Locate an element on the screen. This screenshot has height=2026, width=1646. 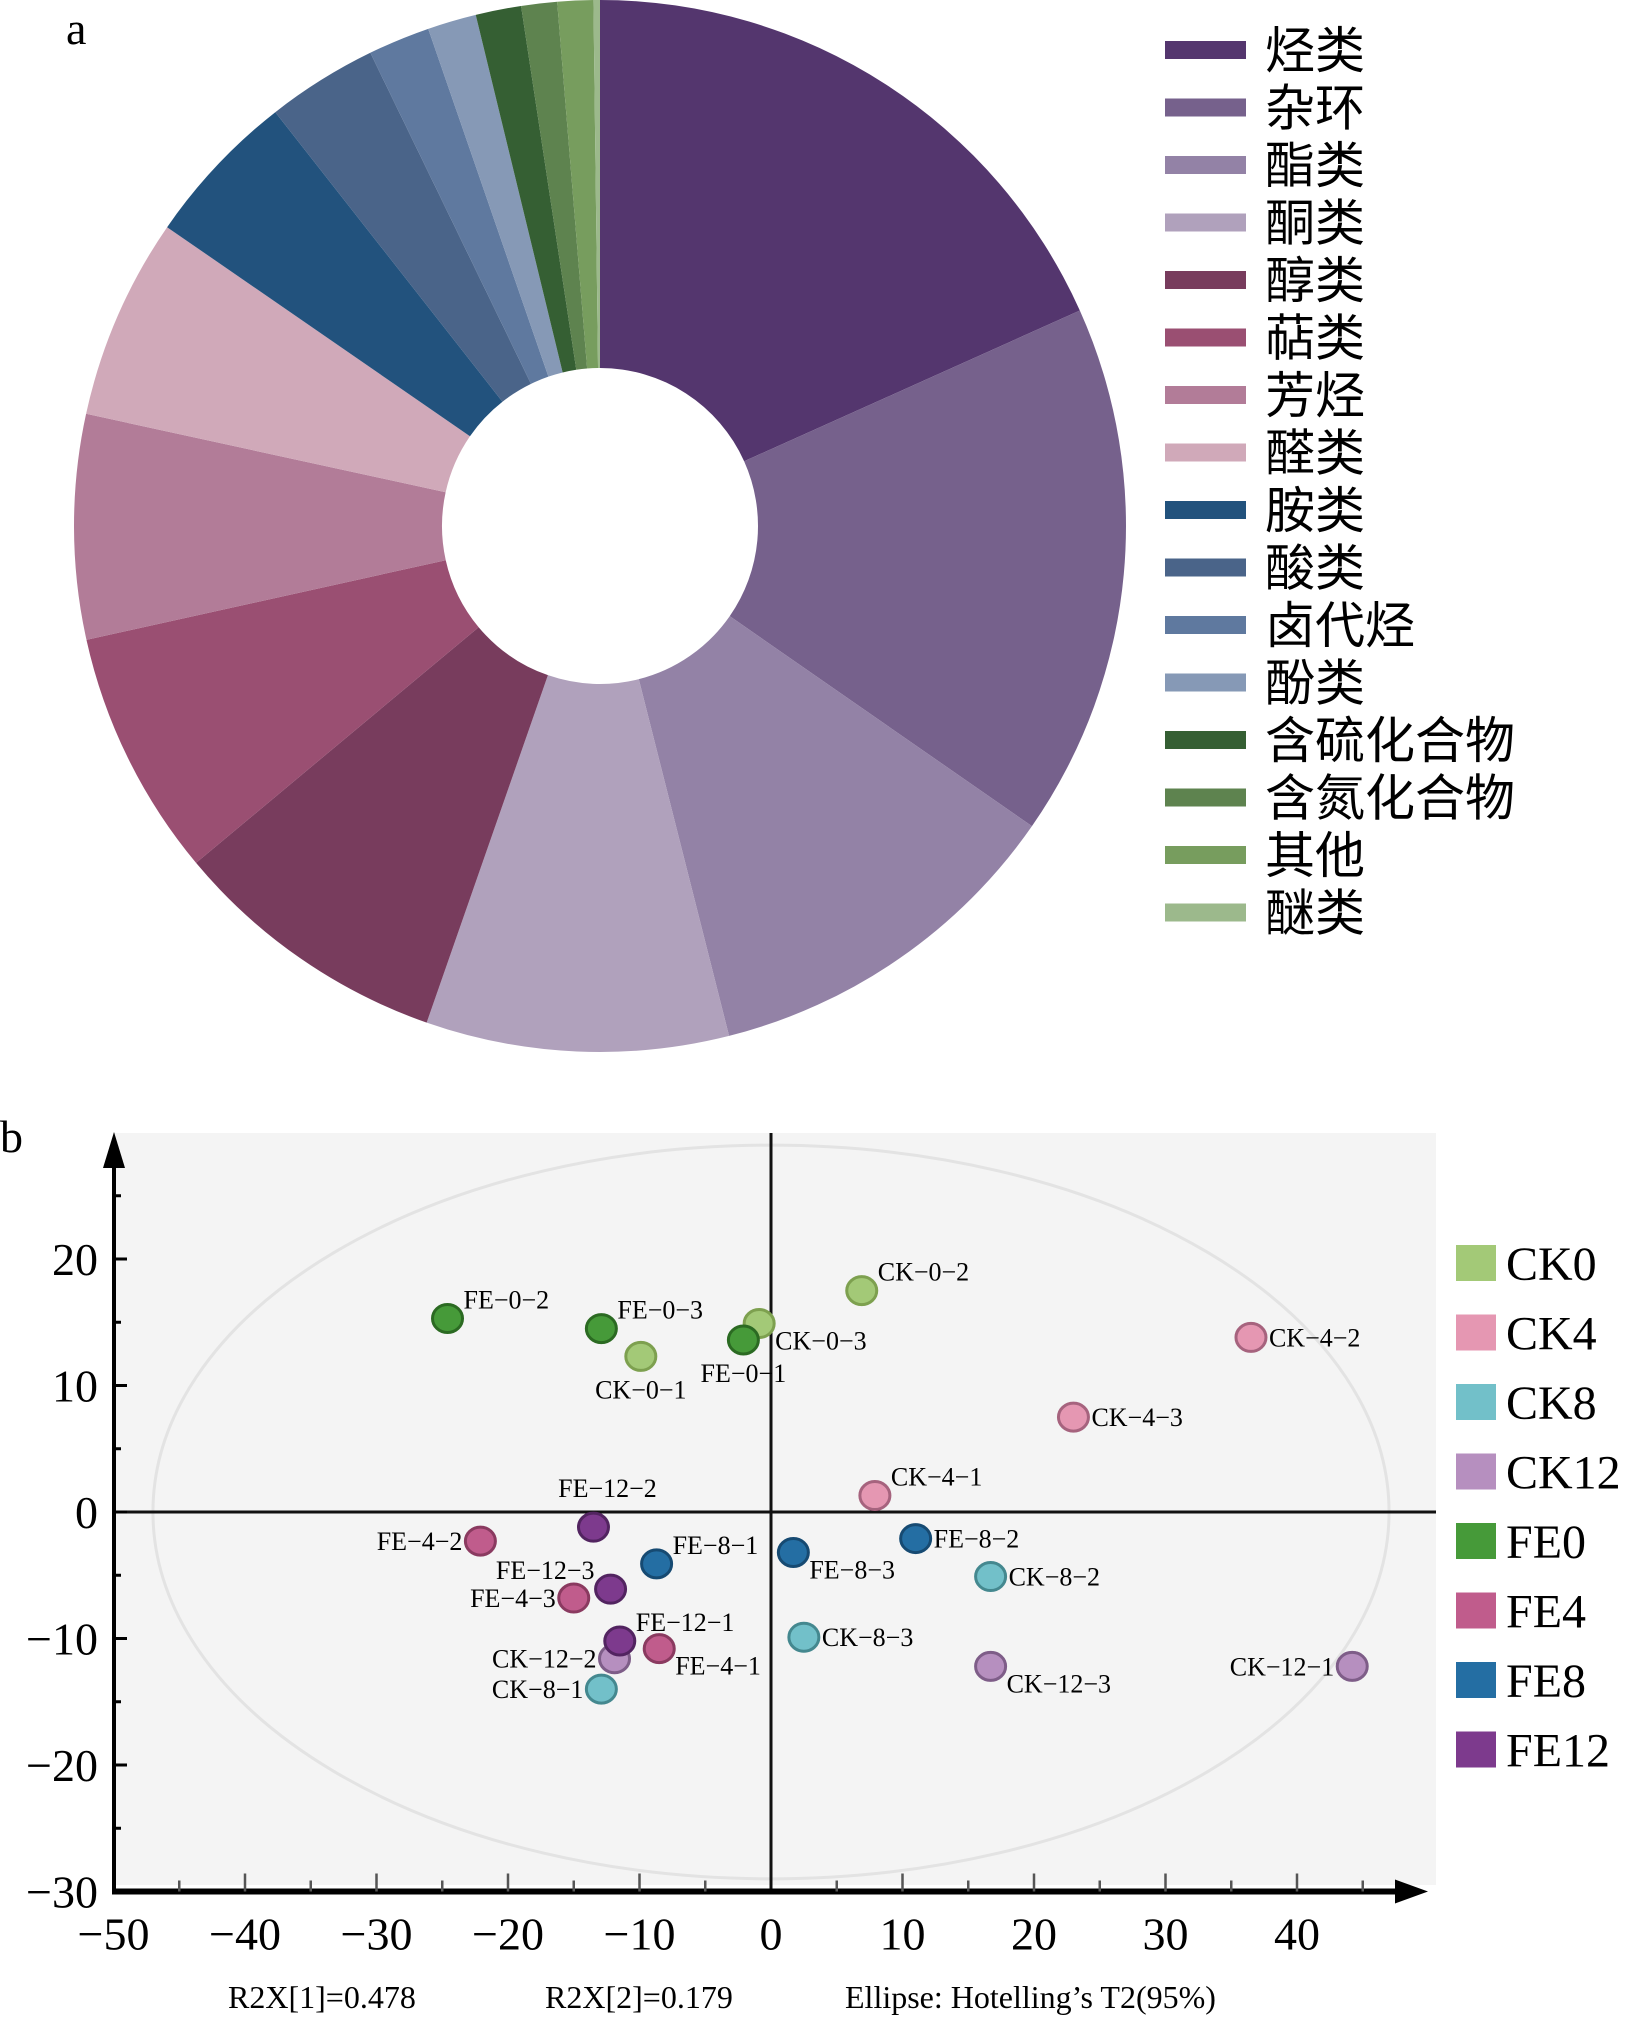
point-FE−4−3 is located at coordinates (574, 1598).